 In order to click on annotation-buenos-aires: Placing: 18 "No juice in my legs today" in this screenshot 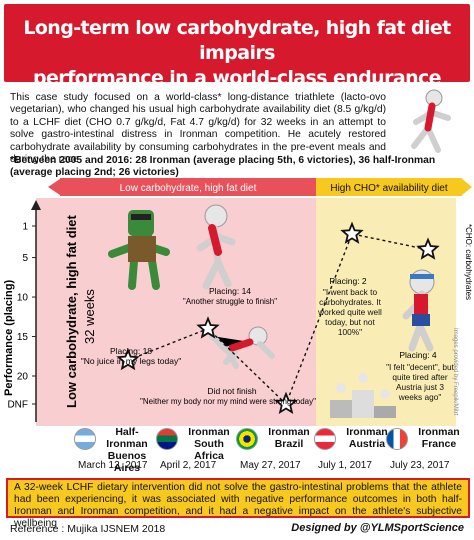, I will do `click(131, 356)`.